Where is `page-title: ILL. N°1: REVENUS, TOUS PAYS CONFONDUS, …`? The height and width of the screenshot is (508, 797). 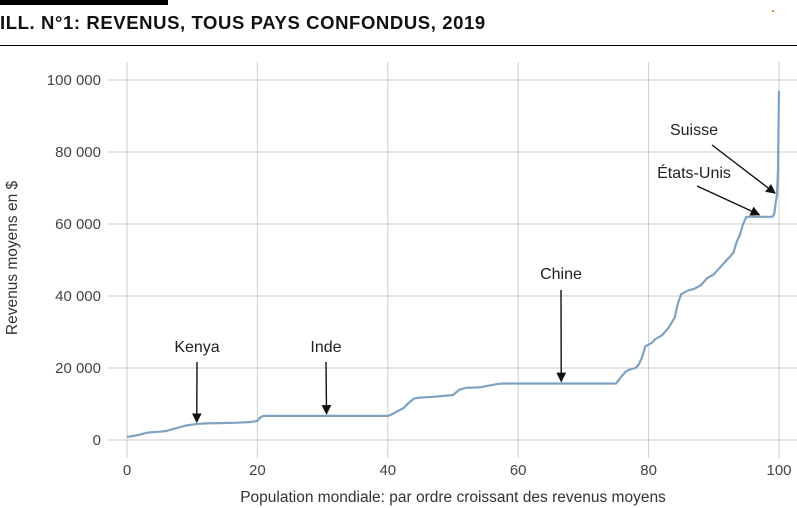
page-title: ILL. N°1: REVENUS, TOUS PAYS CONFONDUS, … is located at coordinates (243, 22).